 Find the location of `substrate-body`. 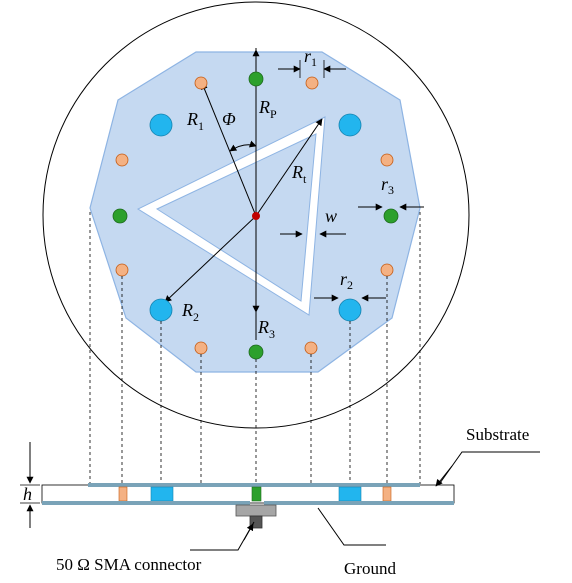

substrate-body is located at coordinates (248, 494).